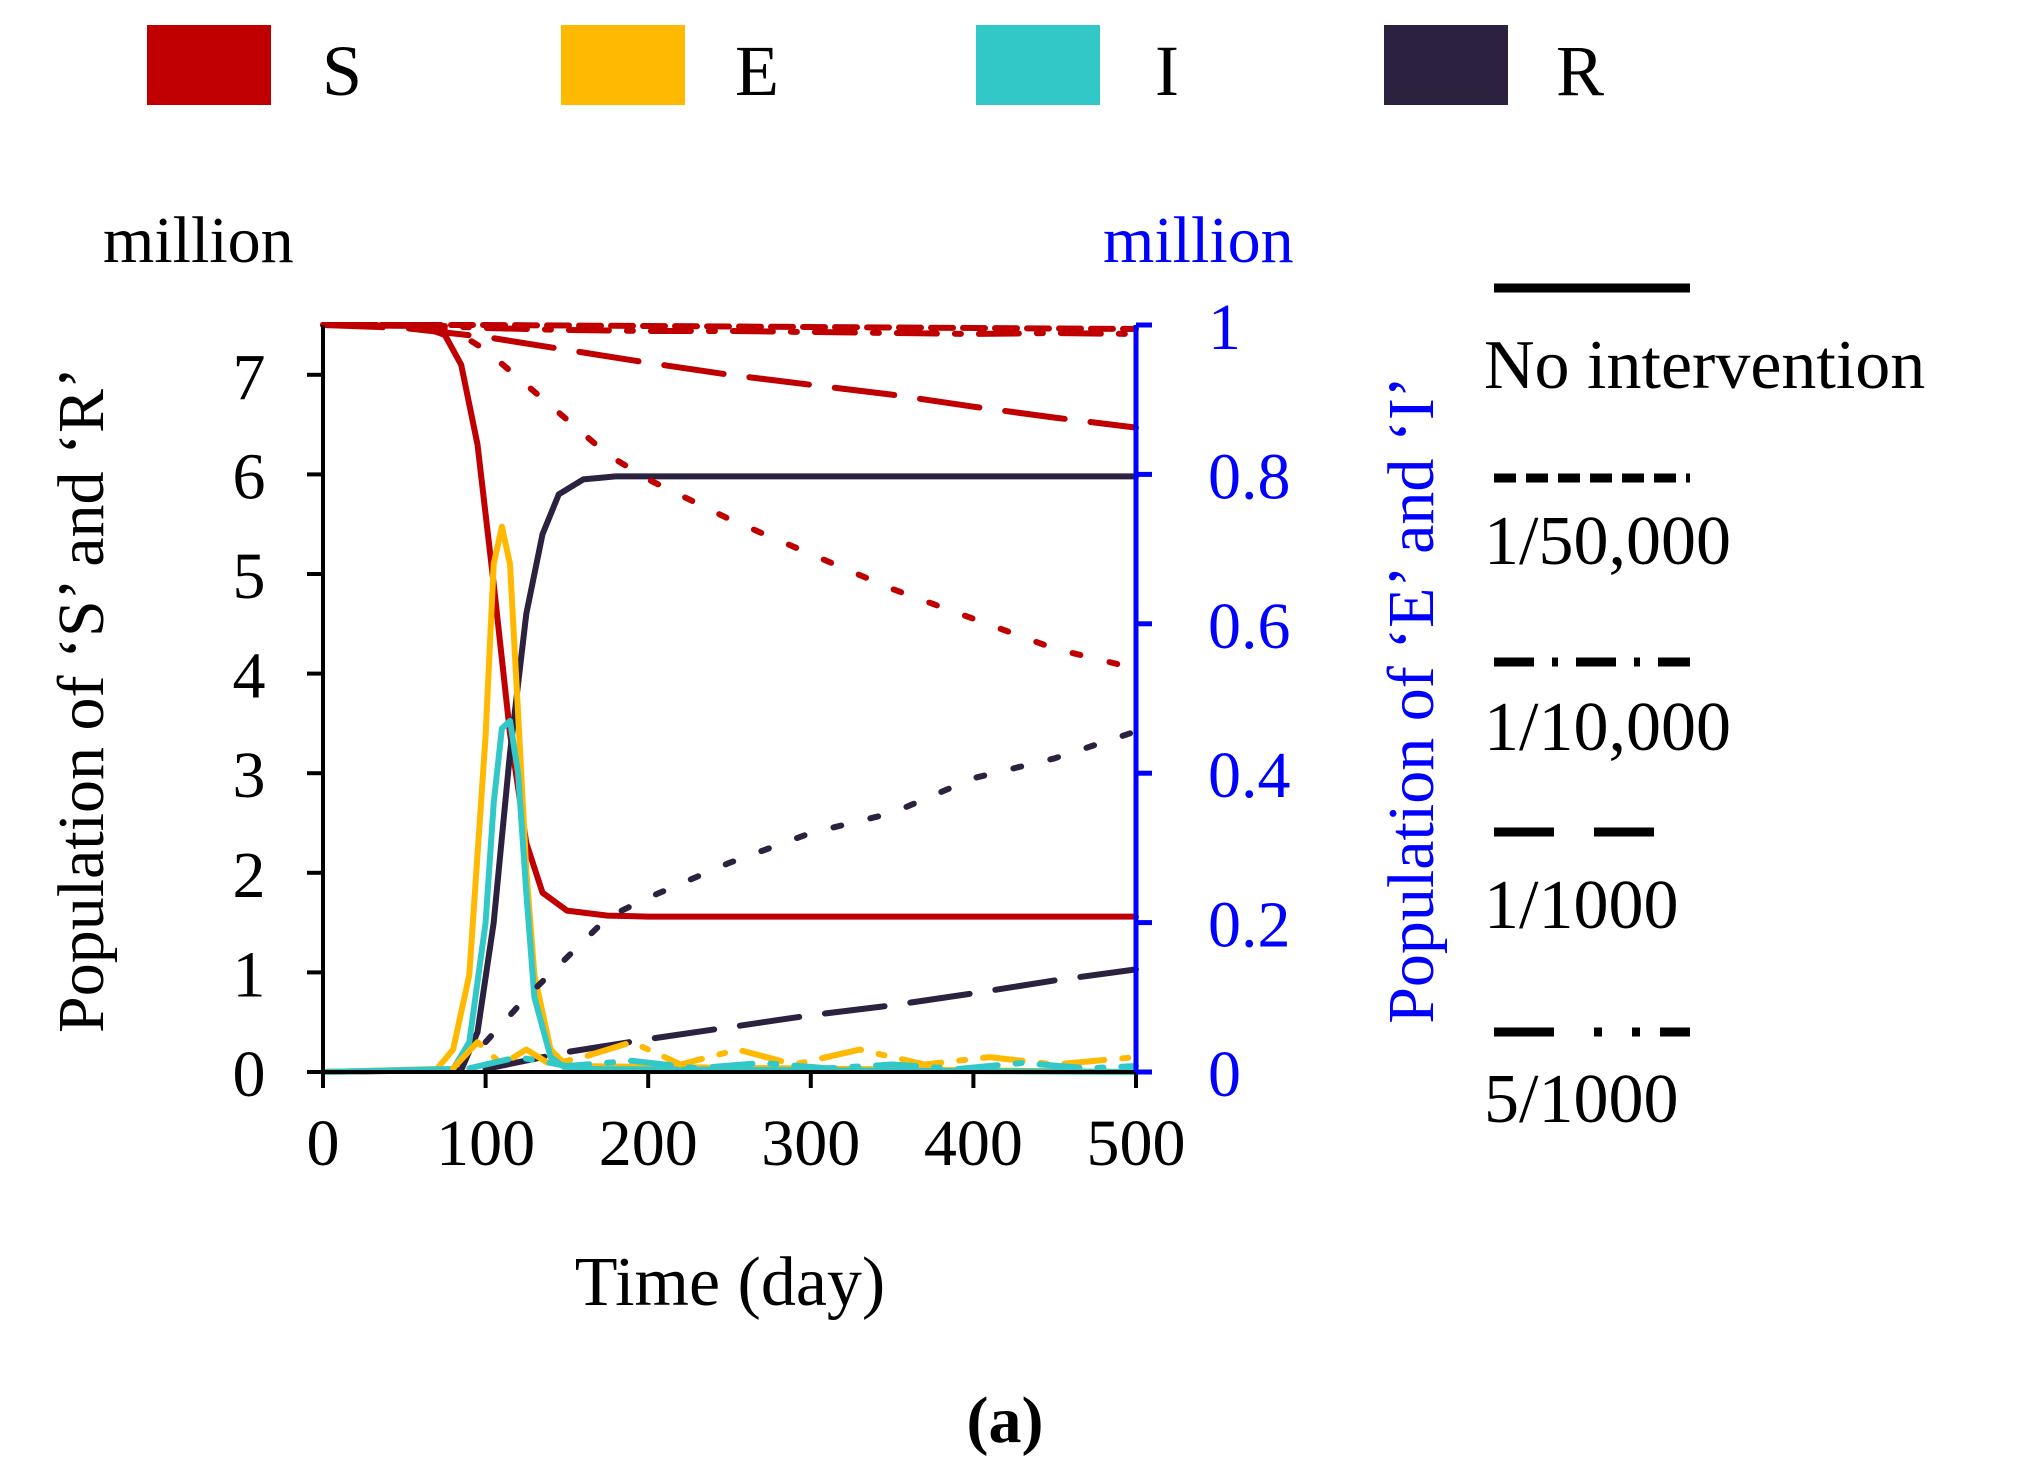 This screenshot has height=1483, width=2026. What do you see at coordinates (249, 775) in the screenshot?
I see `left-y-tick-label: 3` at bounding box center [249, 775].